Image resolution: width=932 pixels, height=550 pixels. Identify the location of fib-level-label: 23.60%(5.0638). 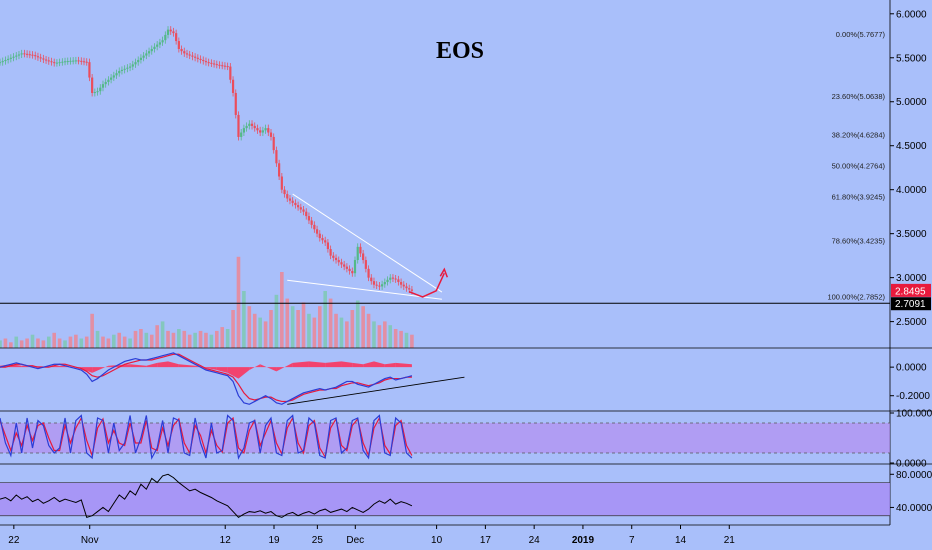
(859, 96).